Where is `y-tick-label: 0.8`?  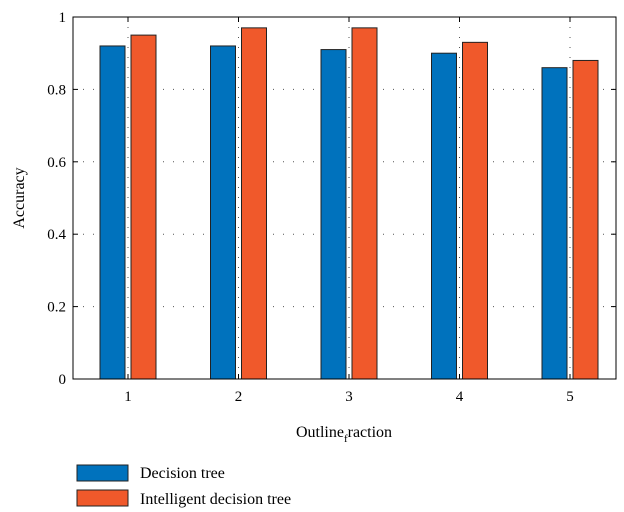 y-tick-label: 0.8 is located at coordinates (56, 90).